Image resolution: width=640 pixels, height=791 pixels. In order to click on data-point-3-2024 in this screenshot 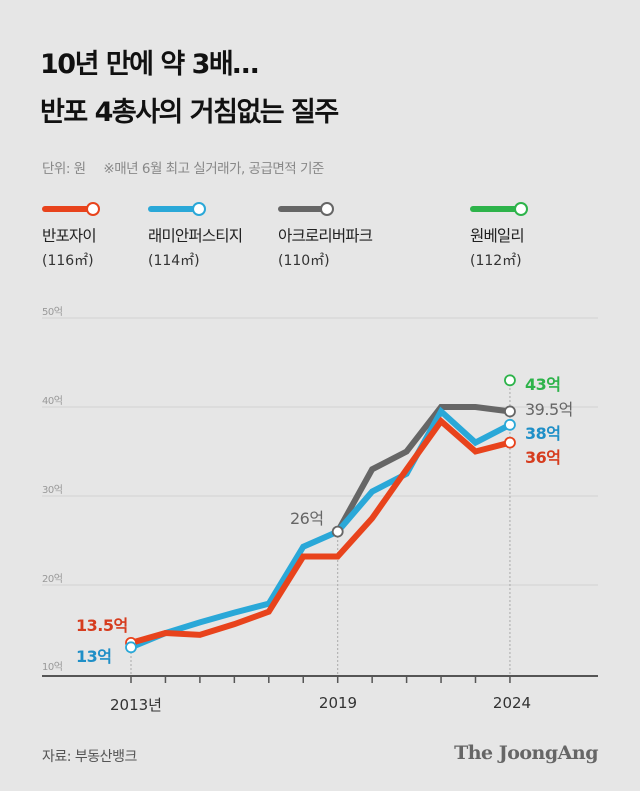, I will do `click(510, 380)`.